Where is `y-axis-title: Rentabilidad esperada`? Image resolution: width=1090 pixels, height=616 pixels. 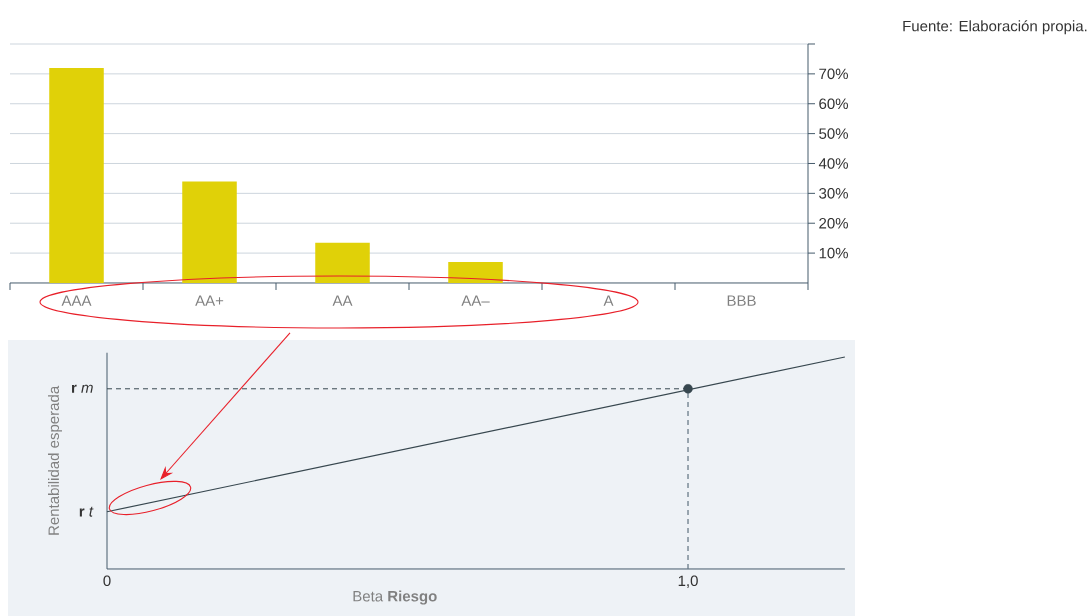
y-axis-title: Rentabilidad esperada is located at coordinates (55, 460).